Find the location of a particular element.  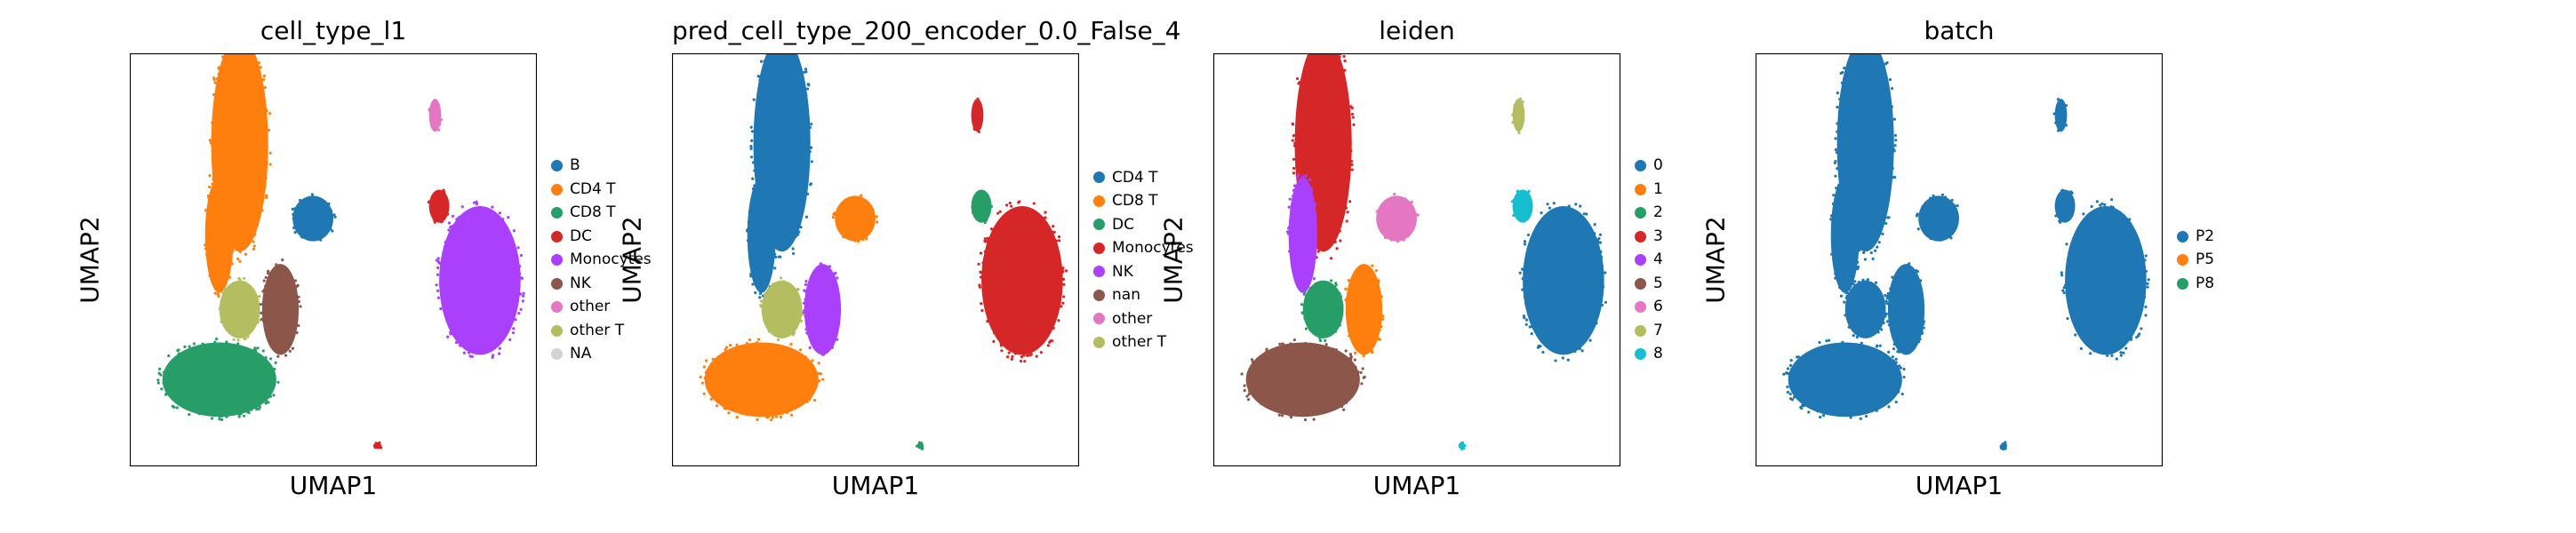

cluster-body is located at coordinates (219, 235).